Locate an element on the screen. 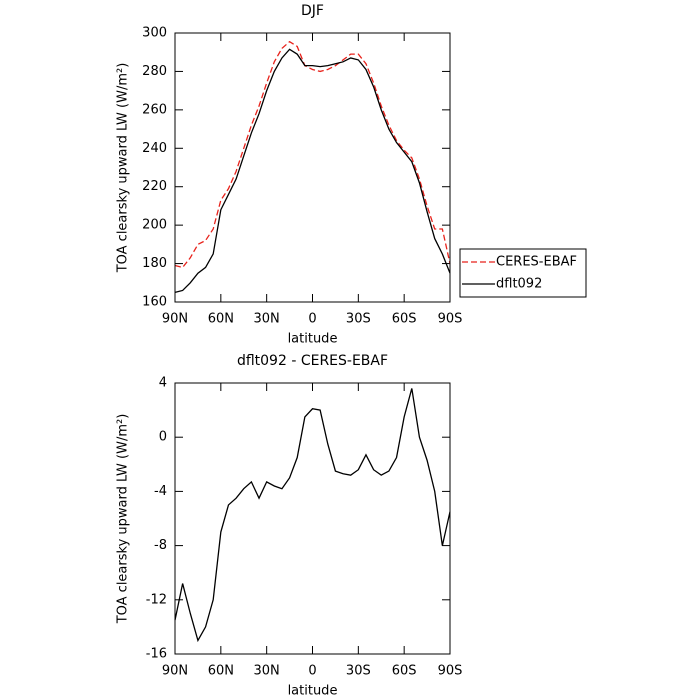 This screenshot has width=700, height=700. y-tick-label: 240 is located at coordinates (154, 148).